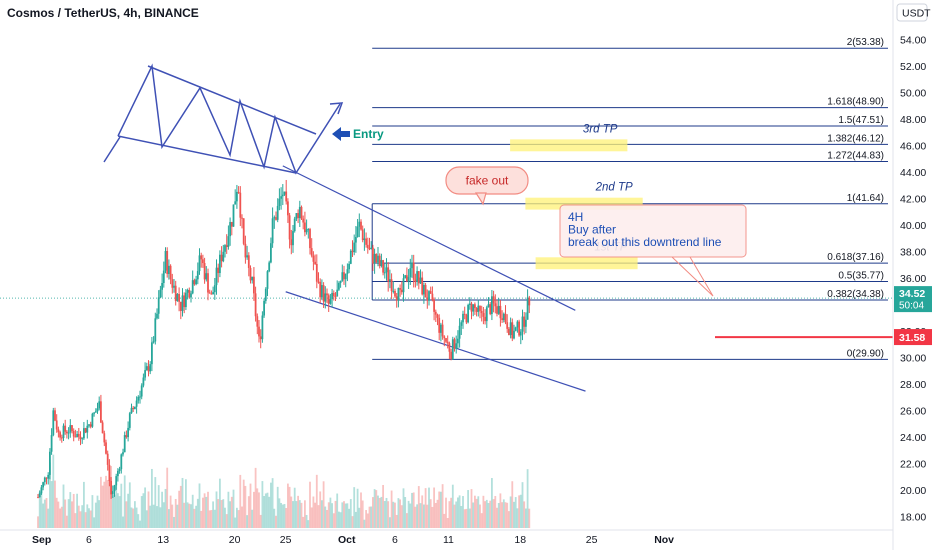 The width and height of the screenshot is (932, 555). I want to click on price-tick-label: 48.00, so click(913, 120).